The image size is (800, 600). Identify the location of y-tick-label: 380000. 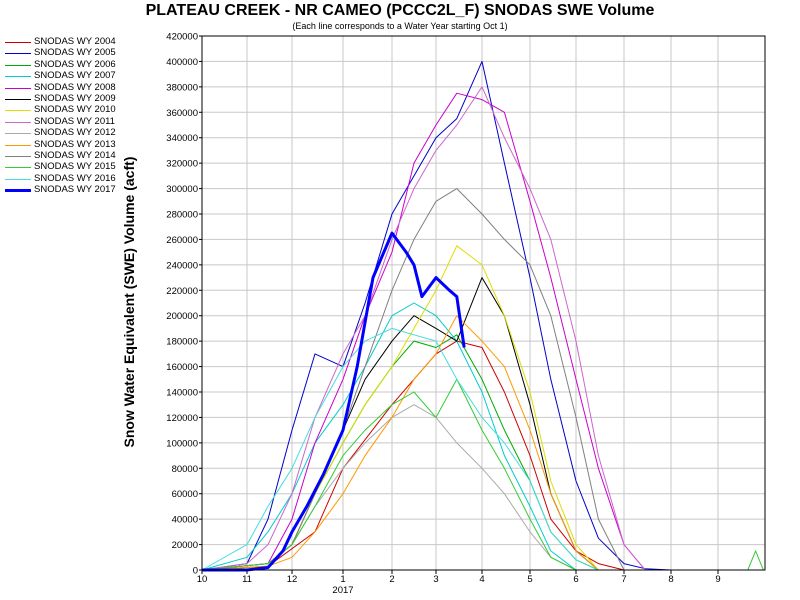
(182, 87).